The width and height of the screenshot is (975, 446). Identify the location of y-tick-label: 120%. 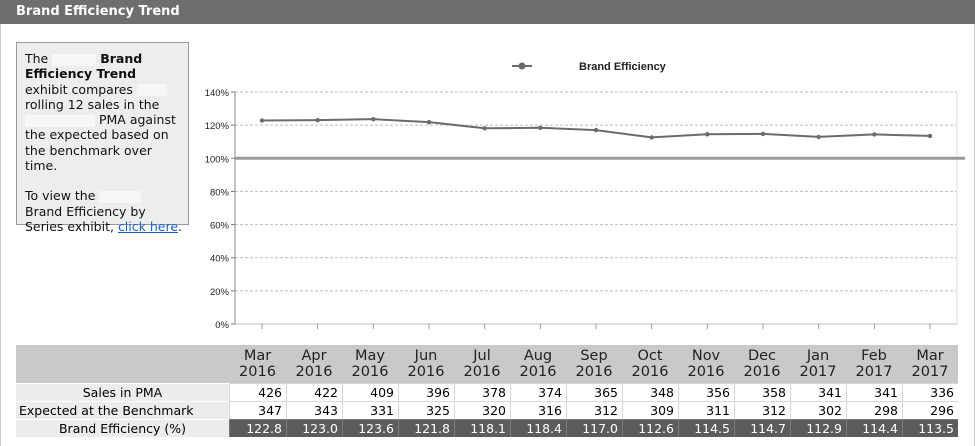
(217, 126).